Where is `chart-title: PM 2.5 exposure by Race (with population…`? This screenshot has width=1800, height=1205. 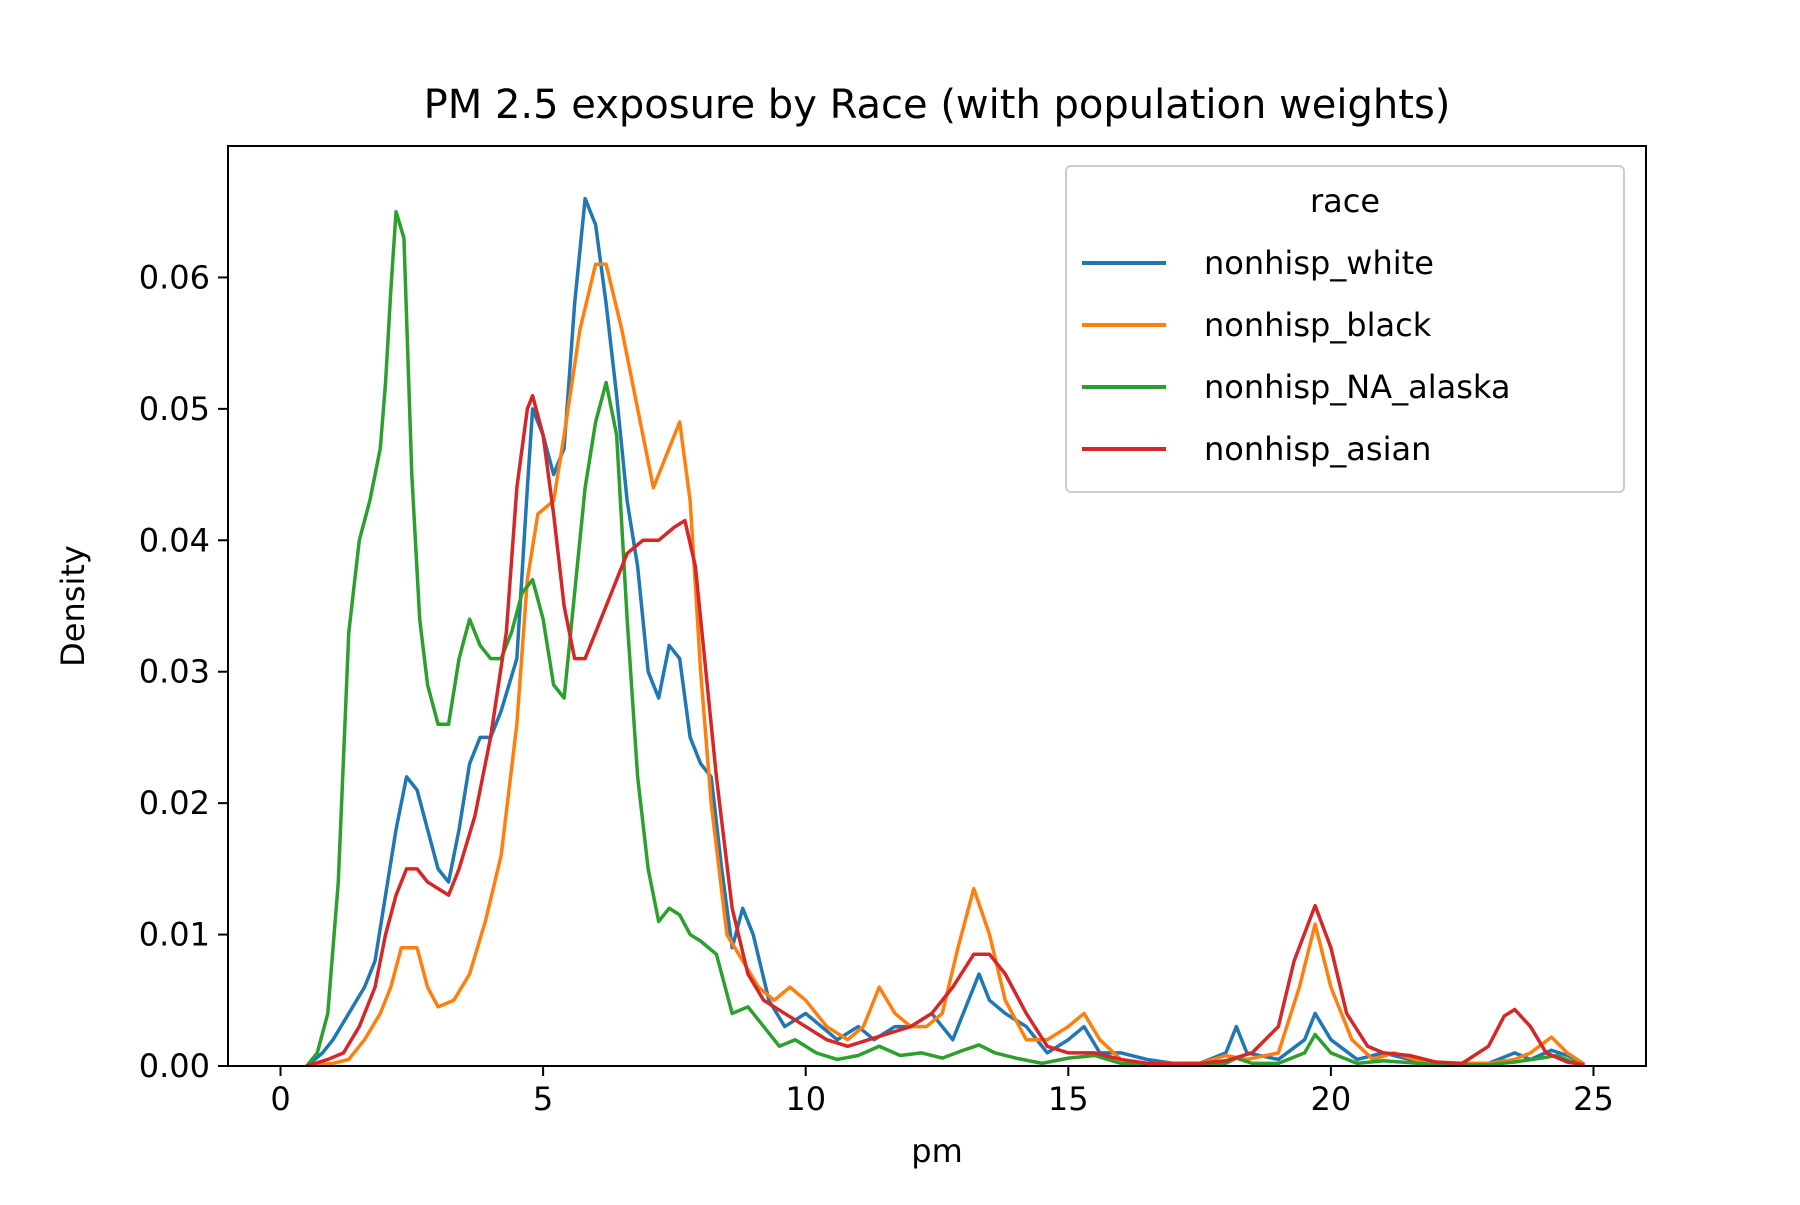 chart-title: PM 2.5 exposure by Race (with population… is located at coordinates (937, 105).